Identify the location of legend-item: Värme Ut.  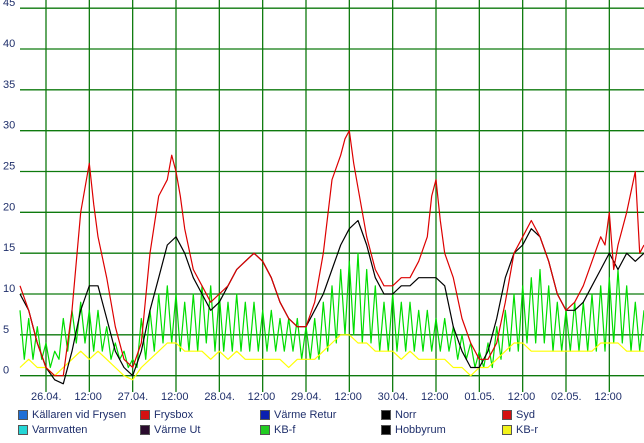
(170, 430).